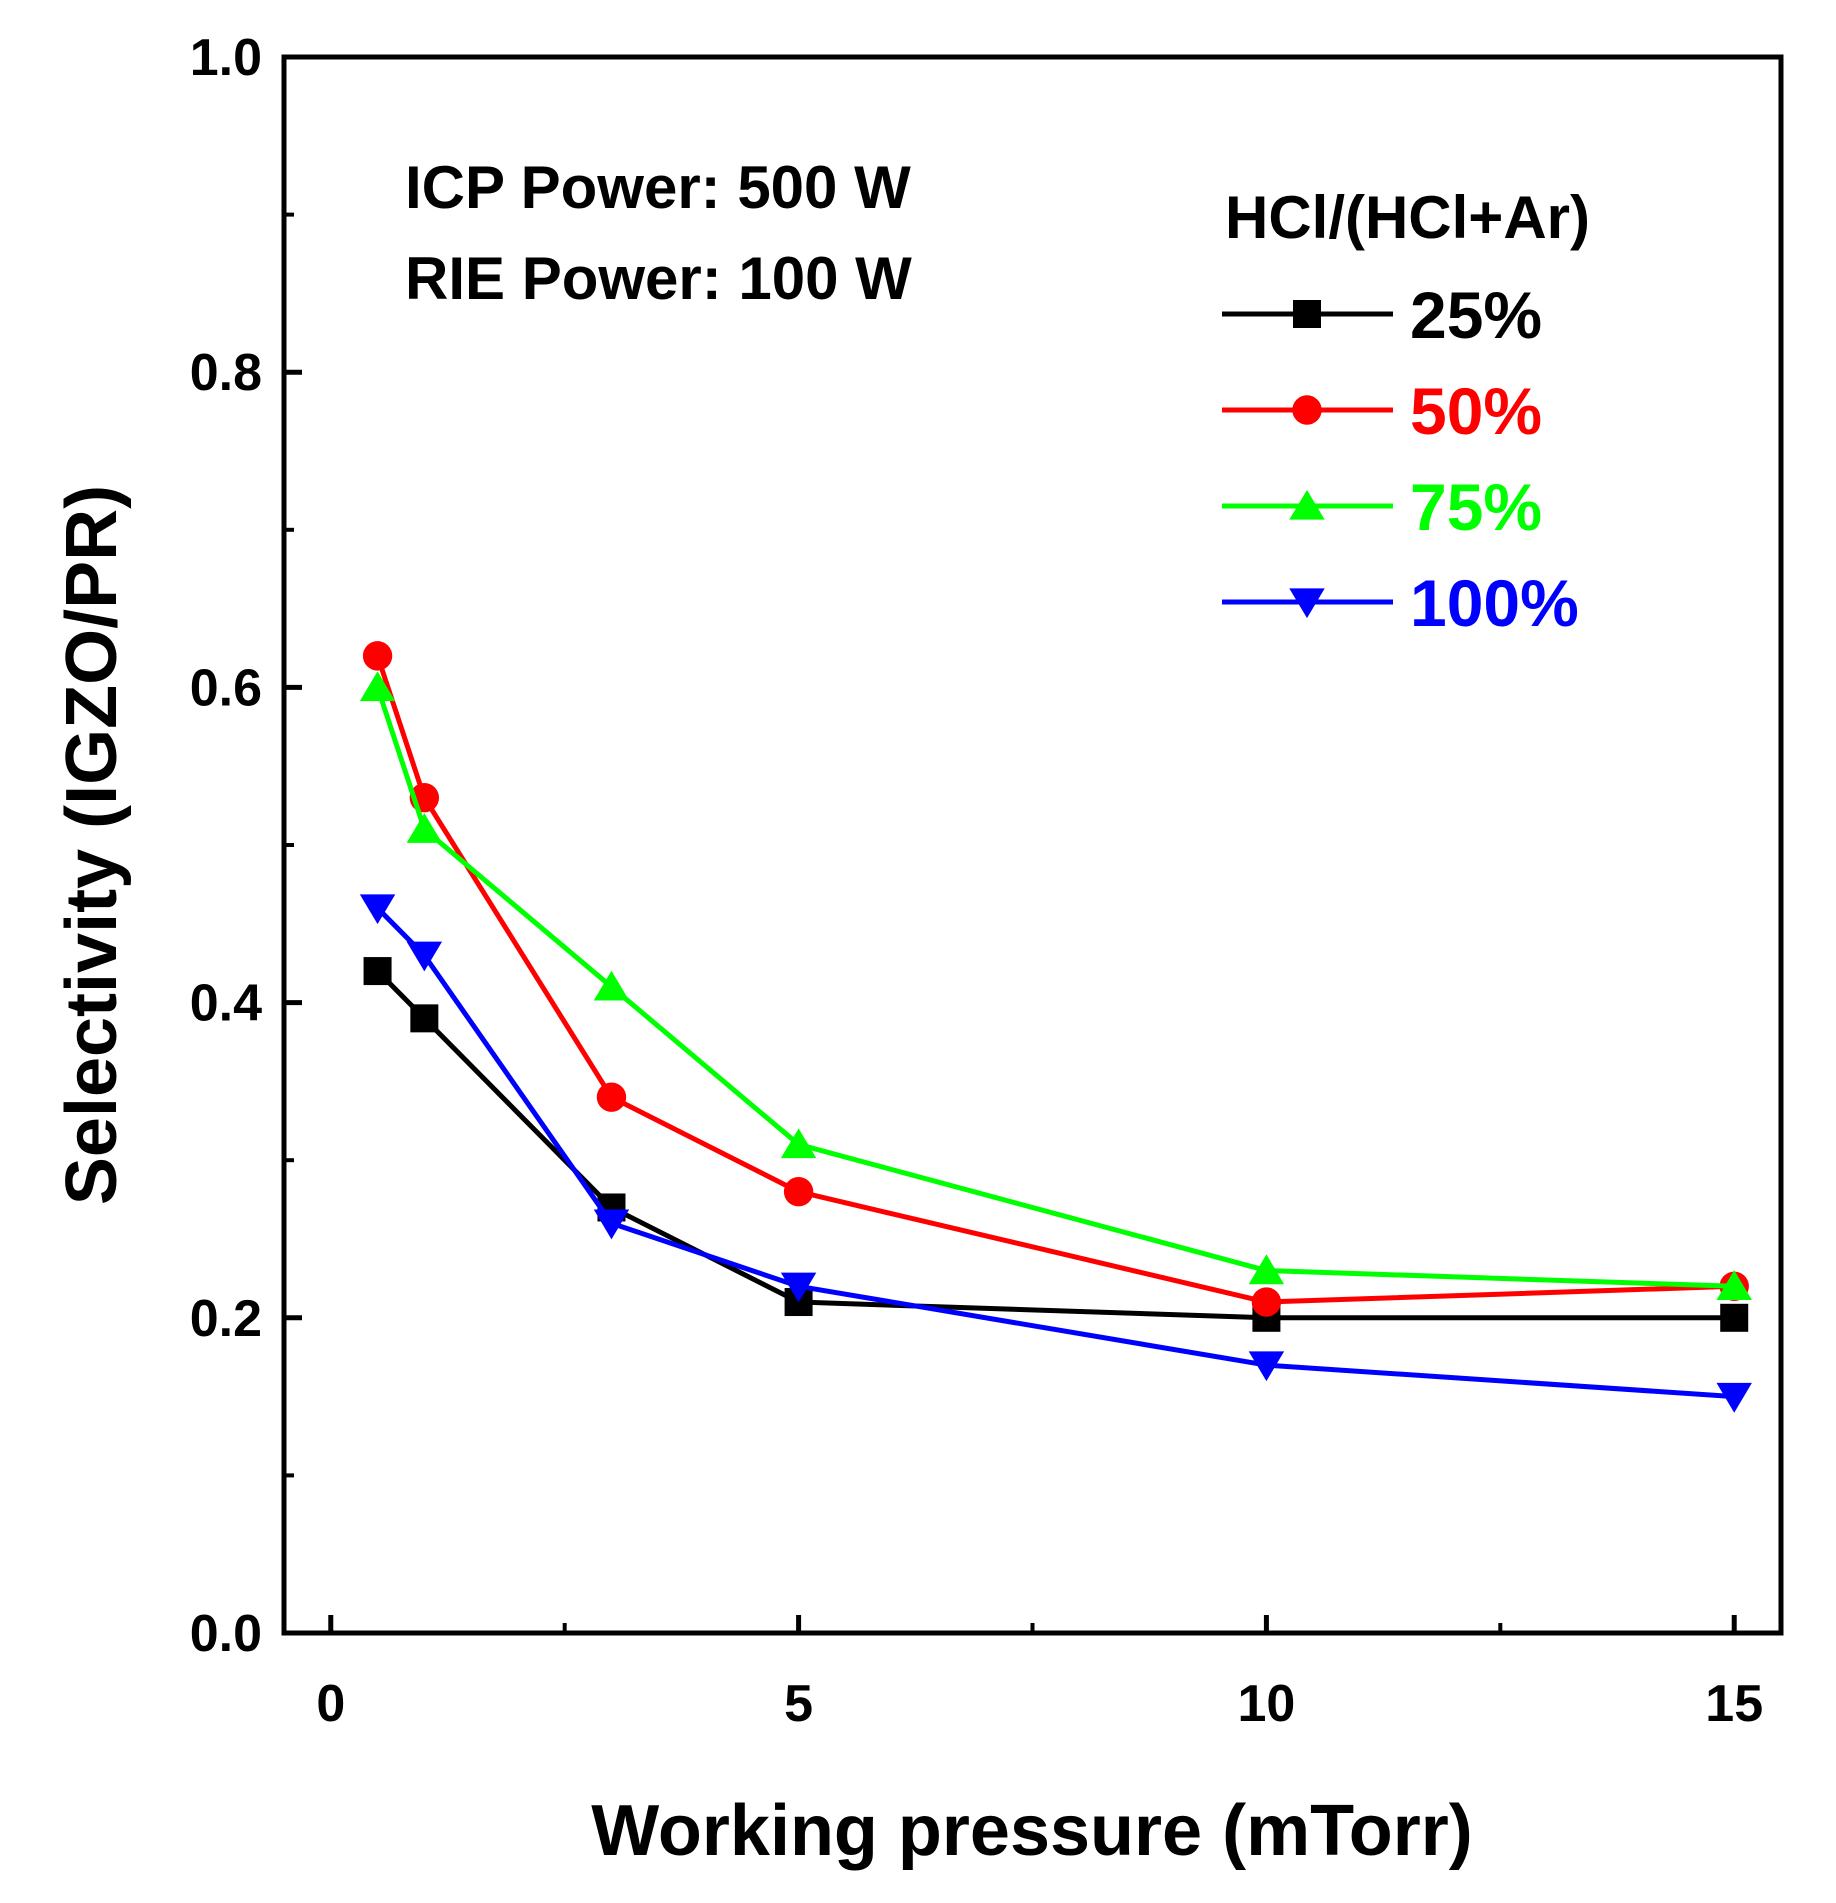 The height and width of the screenshot is (1903, 1836). What do you see at coordinates (330, 1704) in the screenshot?
I see `x-tick-label: 0` at bounding box center [330, 1704].